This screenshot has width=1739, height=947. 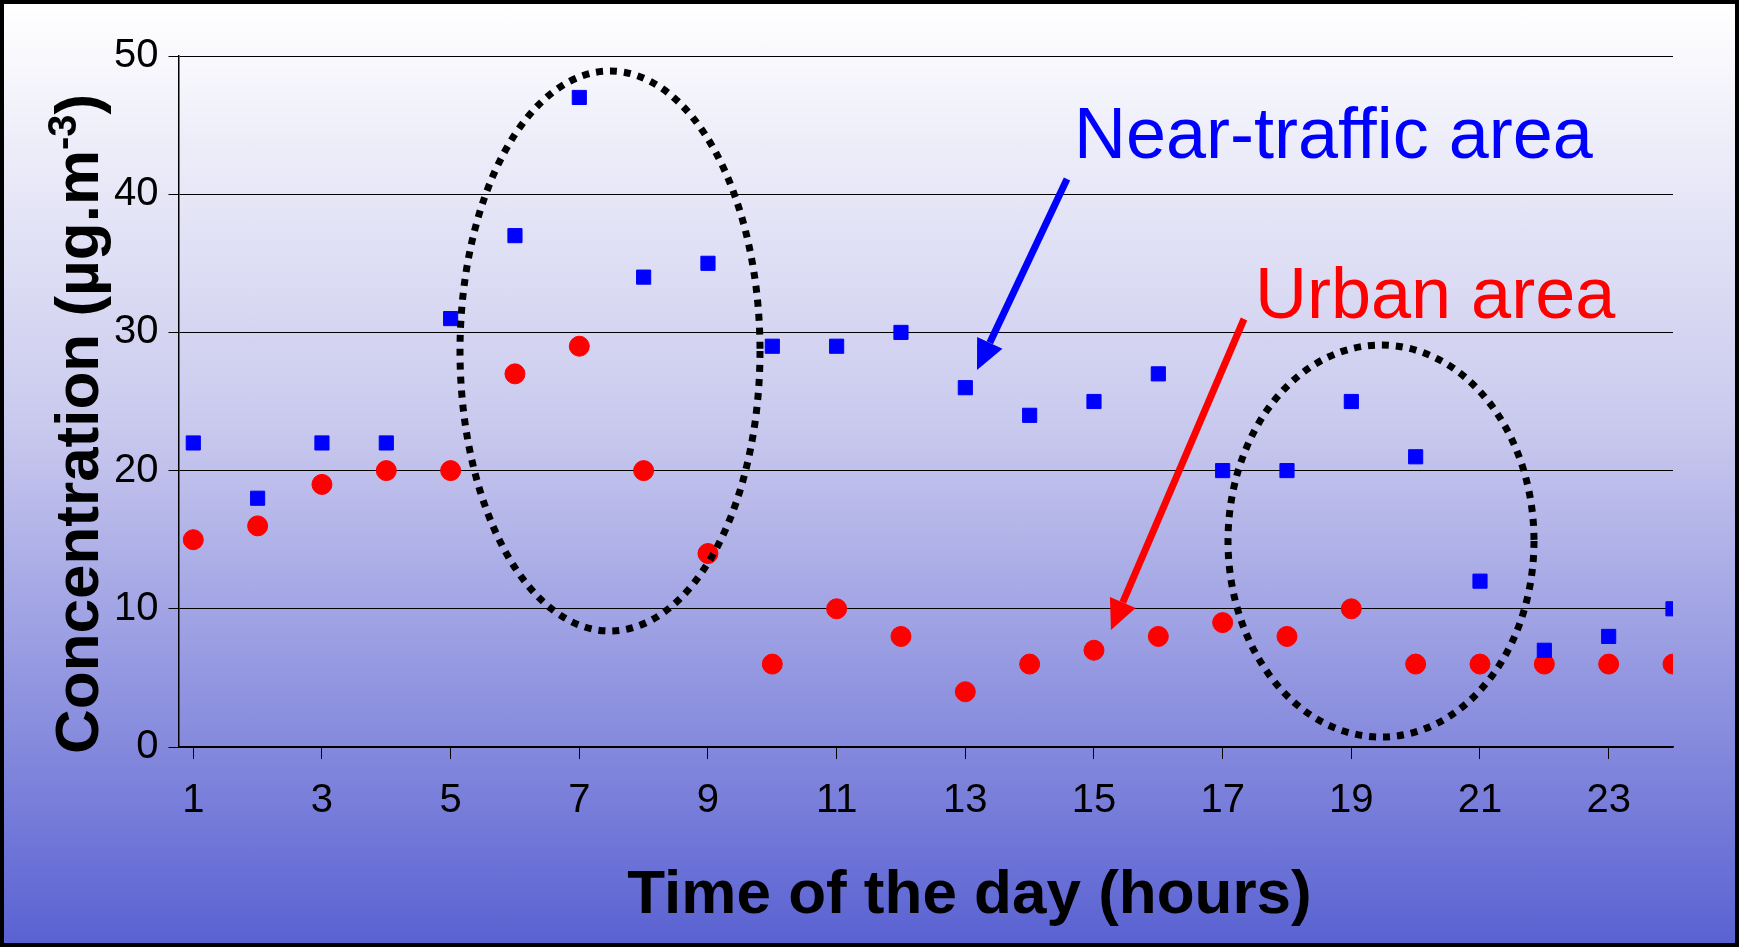 I want to click on y-tick-label: 0, so click(x=147, y=744).